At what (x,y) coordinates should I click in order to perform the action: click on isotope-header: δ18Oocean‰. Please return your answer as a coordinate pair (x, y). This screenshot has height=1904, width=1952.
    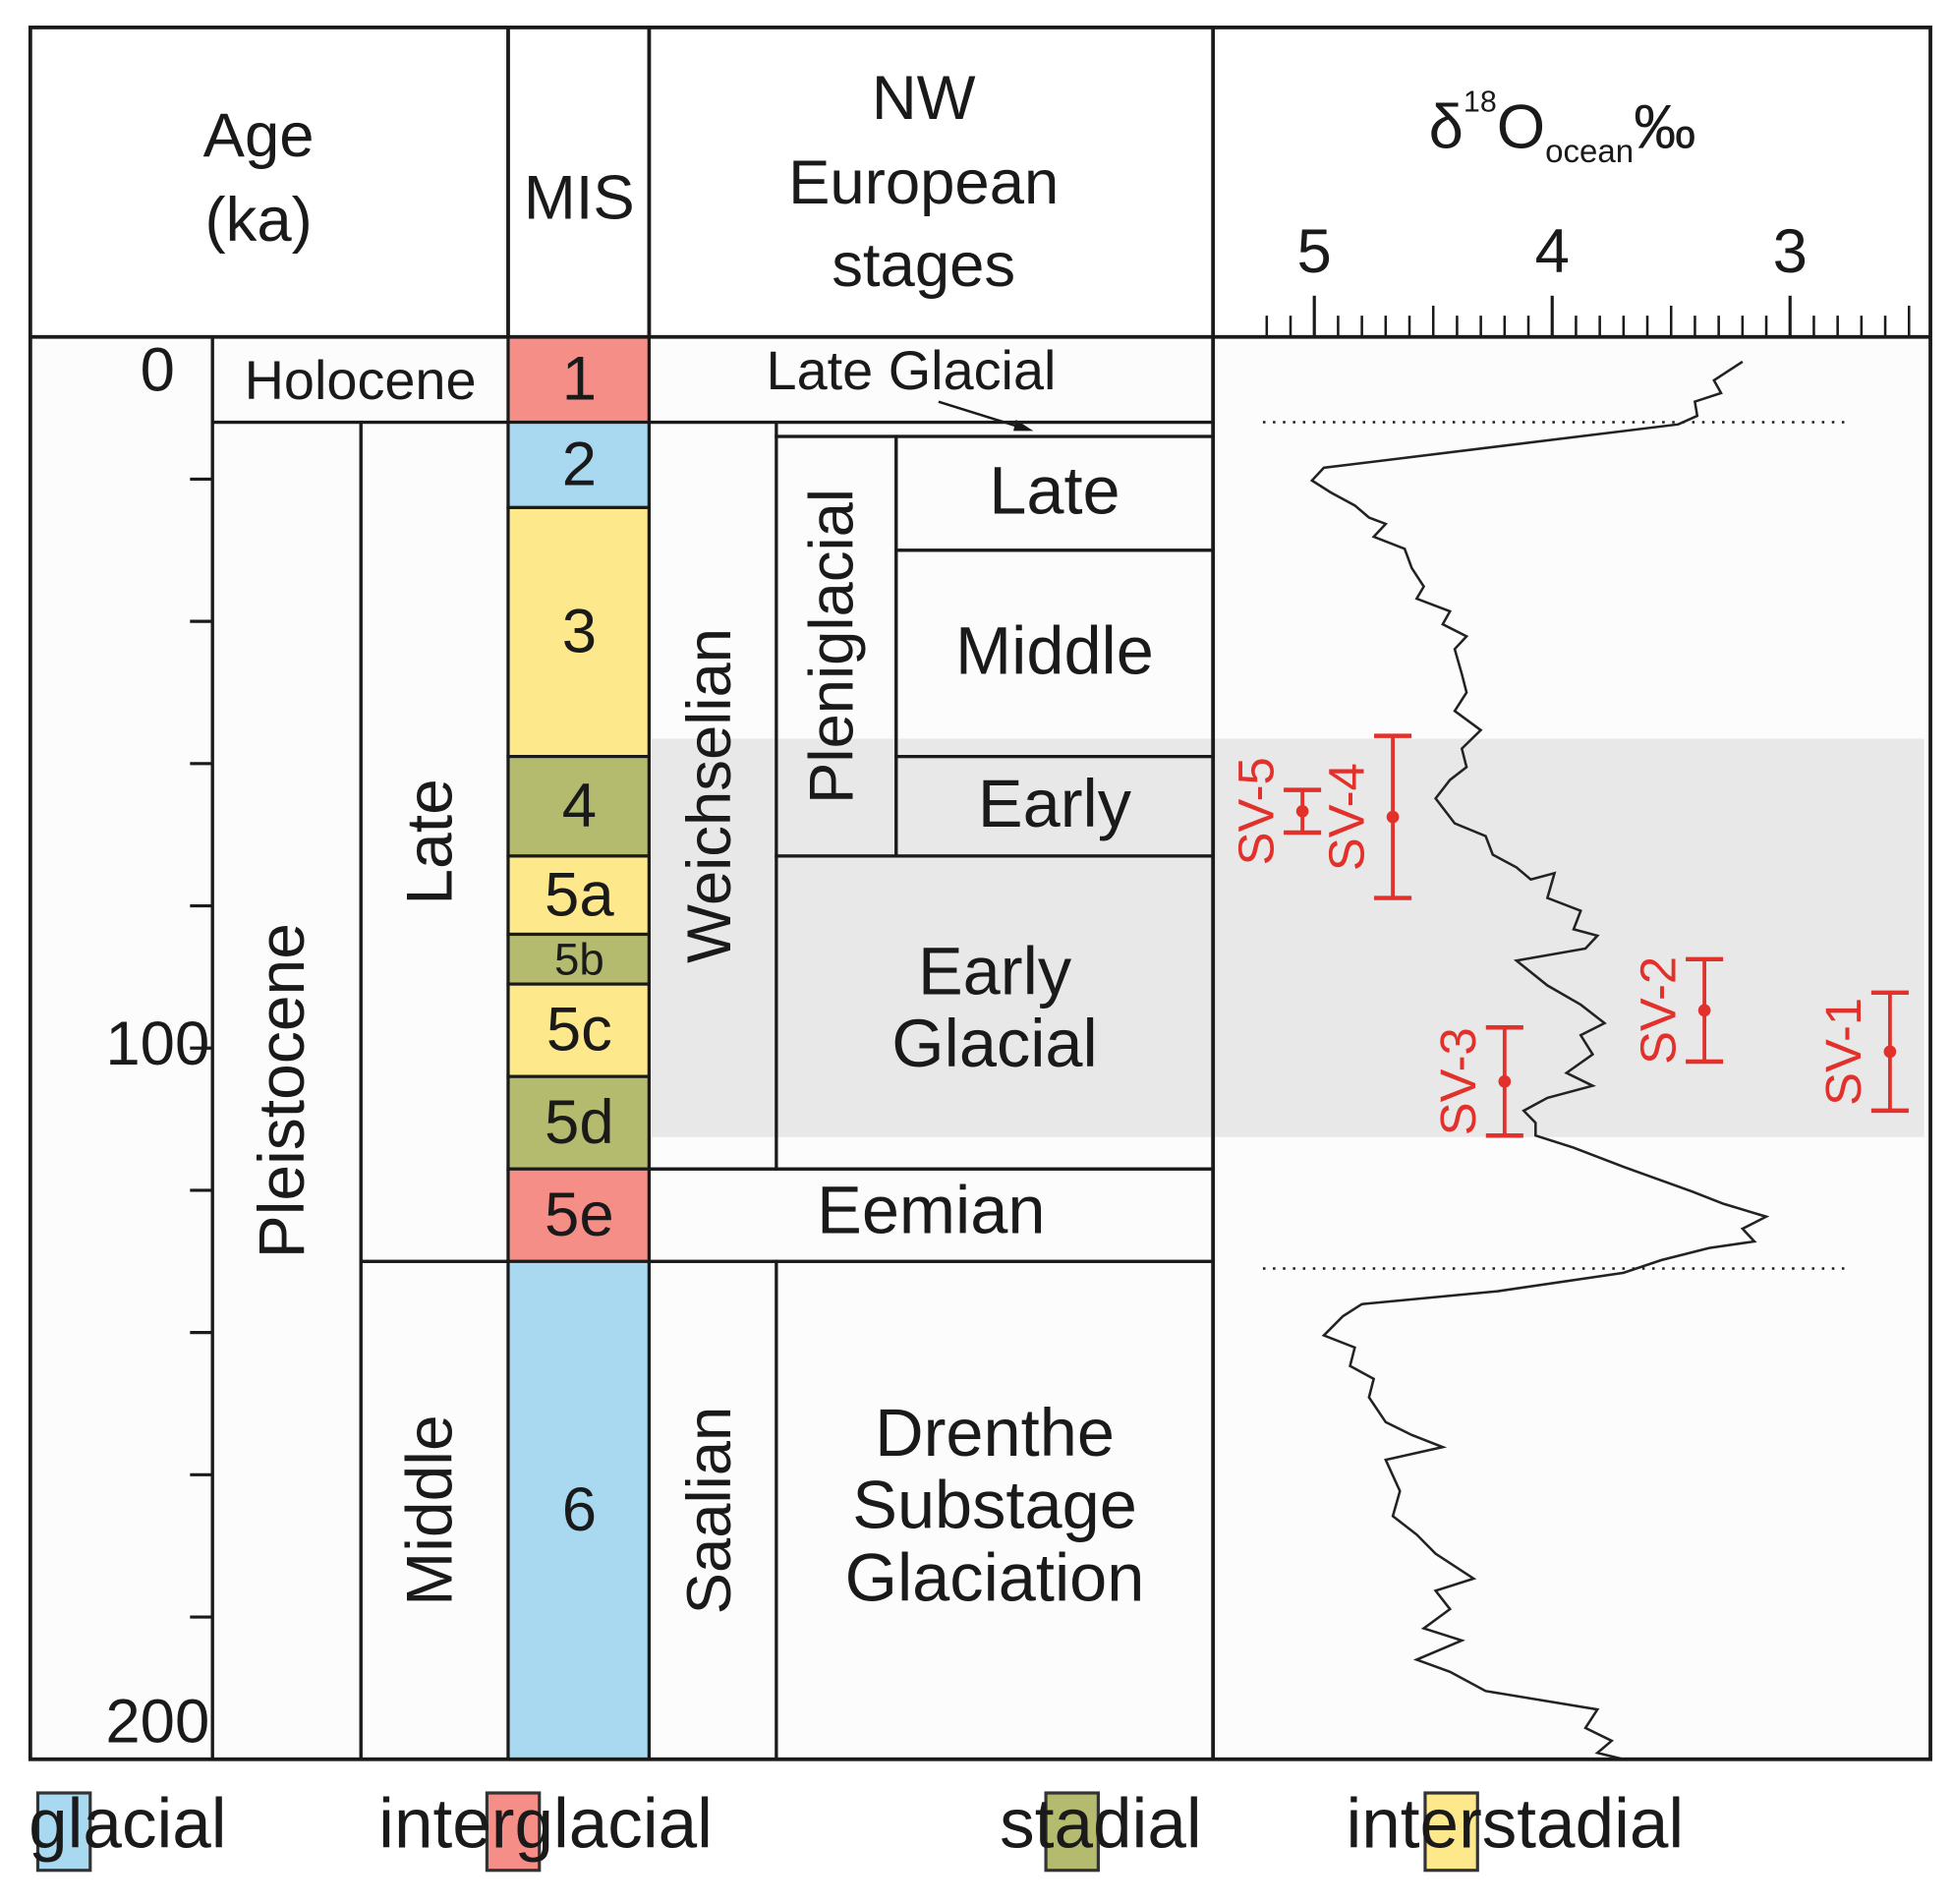
    Looking at the image, I should click on (1562, 126).